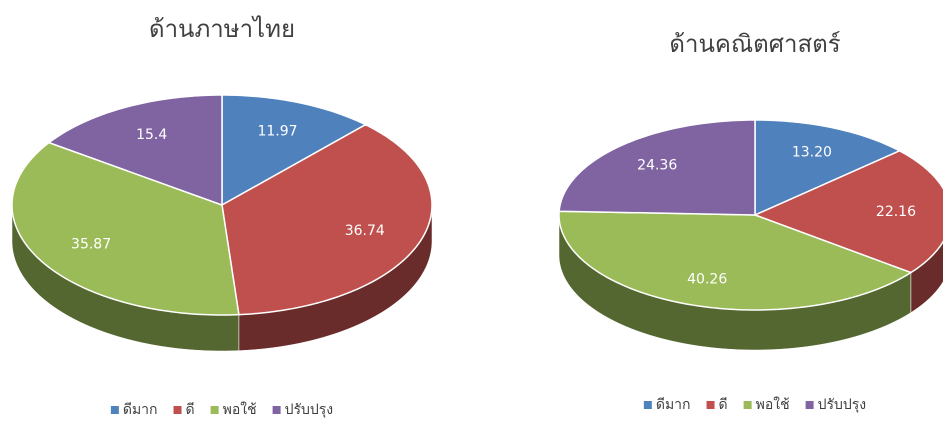 This screenshot has height=424, width=943. What do you see at coordinates (222, 29) in the screenshot?
I see `chart-title: ด้านภาษาไทย` at bounding box center [222, 29].